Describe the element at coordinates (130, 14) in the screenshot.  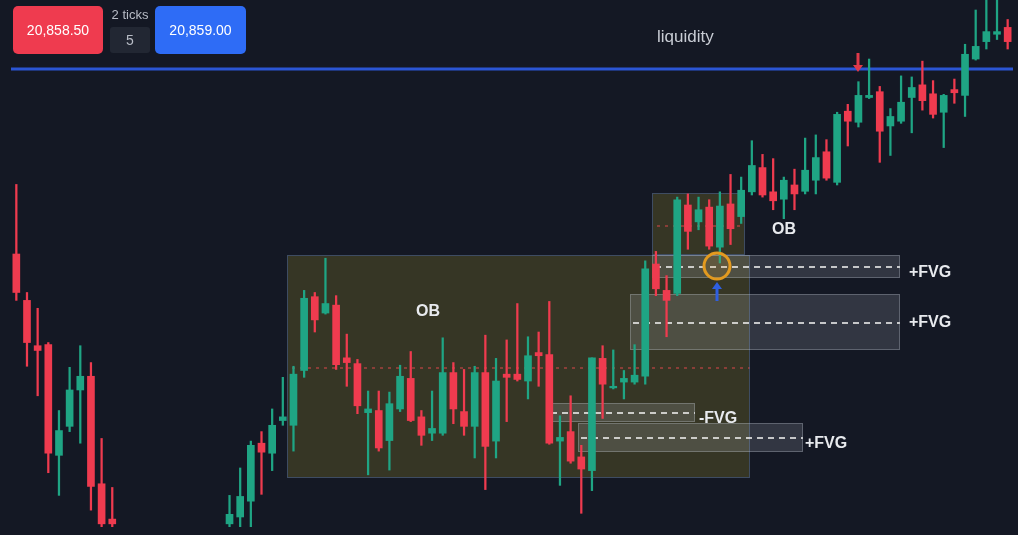
I see `annotation: 2 ticks` at that location.